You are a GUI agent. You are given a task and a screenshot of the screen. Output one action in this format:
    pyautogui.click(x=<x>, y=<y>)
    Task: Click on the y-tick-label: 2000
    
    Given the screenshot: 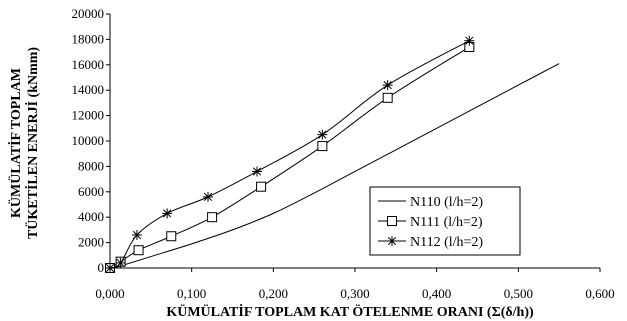 What is the action you would take?
    pyautogui.click(x=91, y=242)
    